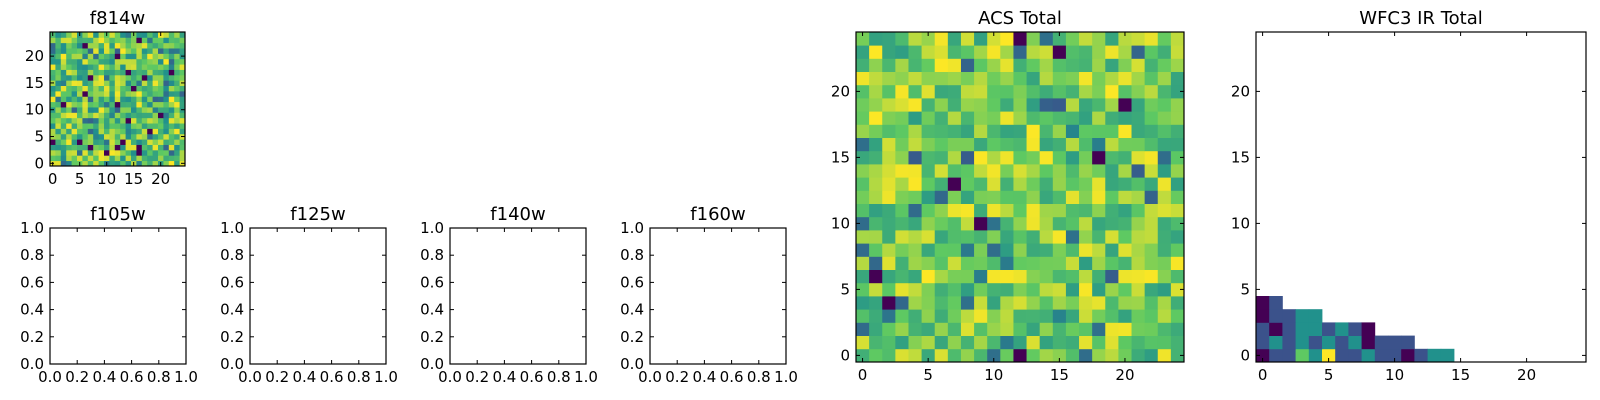  What do you see at coordinates (39, 163) in the screenshot?
I see `y-tick-label: 0` at bounding box center [39, 163].